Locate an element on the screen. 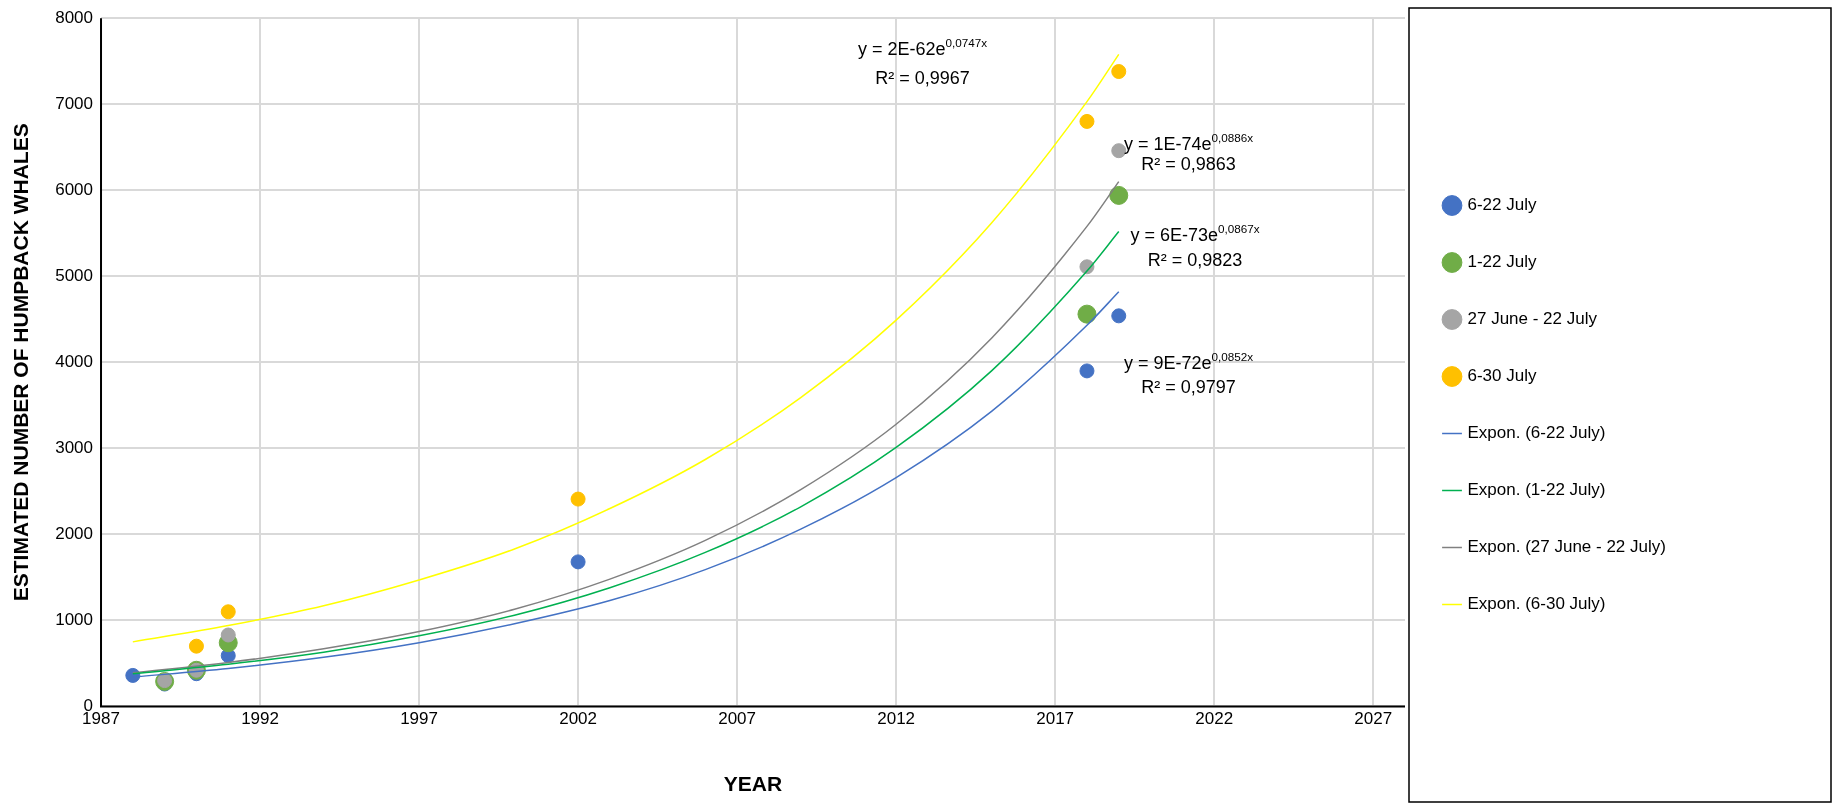  x-tick-label: 2007 is located at coordinates (737, 719).